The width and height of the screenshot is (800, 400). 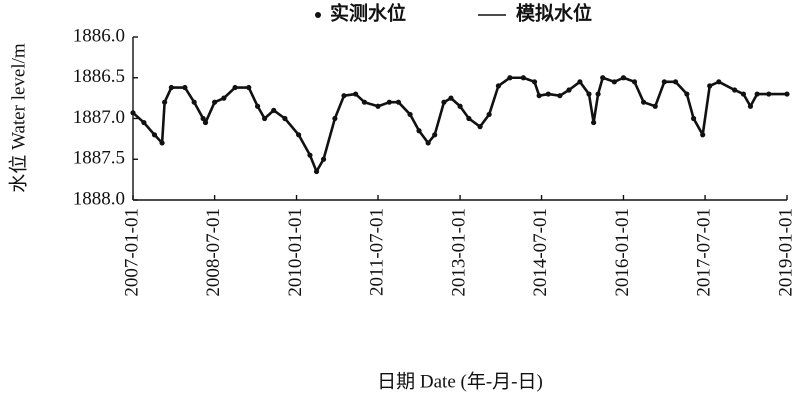 I want to click on x-tick-label: 2019-01-01, so click(x=785, y=252).